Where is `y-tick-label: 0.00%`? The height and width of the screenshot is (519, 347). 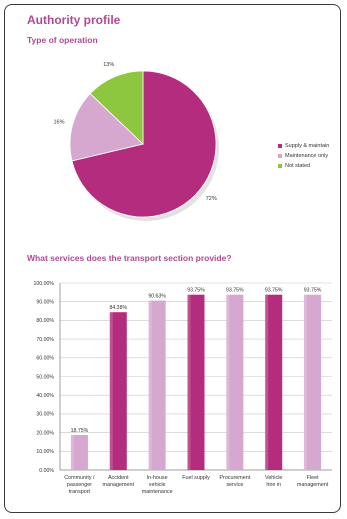
y-tick-label: 0.00% is located at coordinates (46, 471).